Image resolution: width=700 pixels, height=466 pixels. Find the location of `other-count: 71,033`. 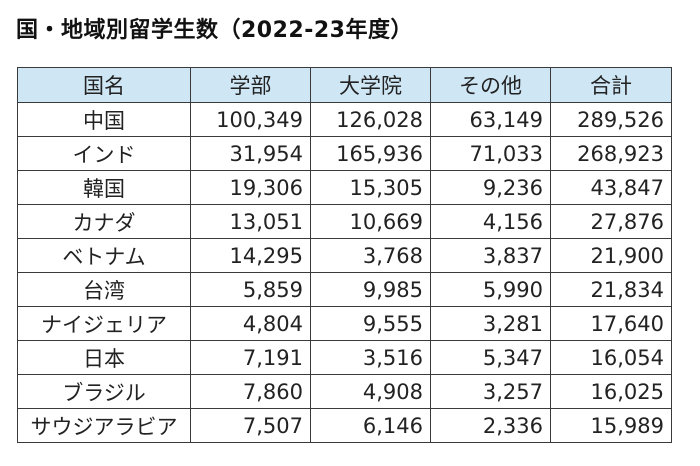

other-count: 71,033 is located at coordinates (490, 153).